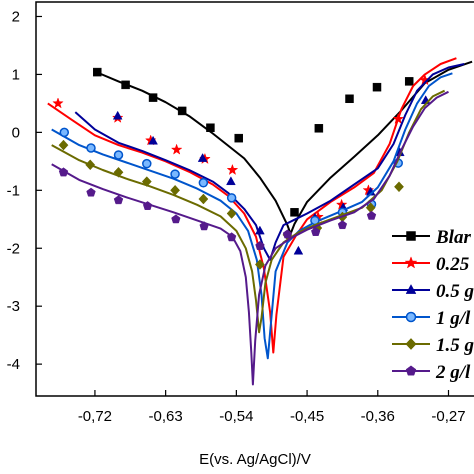 This screenshot has width=474, height=474. Describe the element at coordinates (453, 318) in the screenshot. I see `legend-label: 1 g/l` at that location.